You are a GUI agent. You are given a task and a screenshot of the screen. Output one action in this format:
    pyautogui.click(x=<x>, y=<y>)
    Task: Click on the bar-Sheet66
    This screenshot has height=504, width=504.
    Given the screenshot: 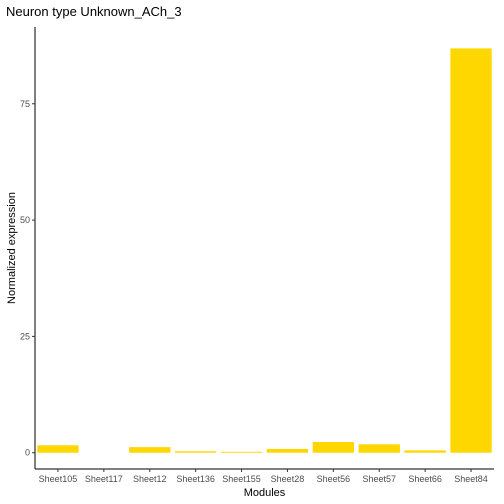 What is the action you would take?
    pyautogui.click(x=425, y=451)
    